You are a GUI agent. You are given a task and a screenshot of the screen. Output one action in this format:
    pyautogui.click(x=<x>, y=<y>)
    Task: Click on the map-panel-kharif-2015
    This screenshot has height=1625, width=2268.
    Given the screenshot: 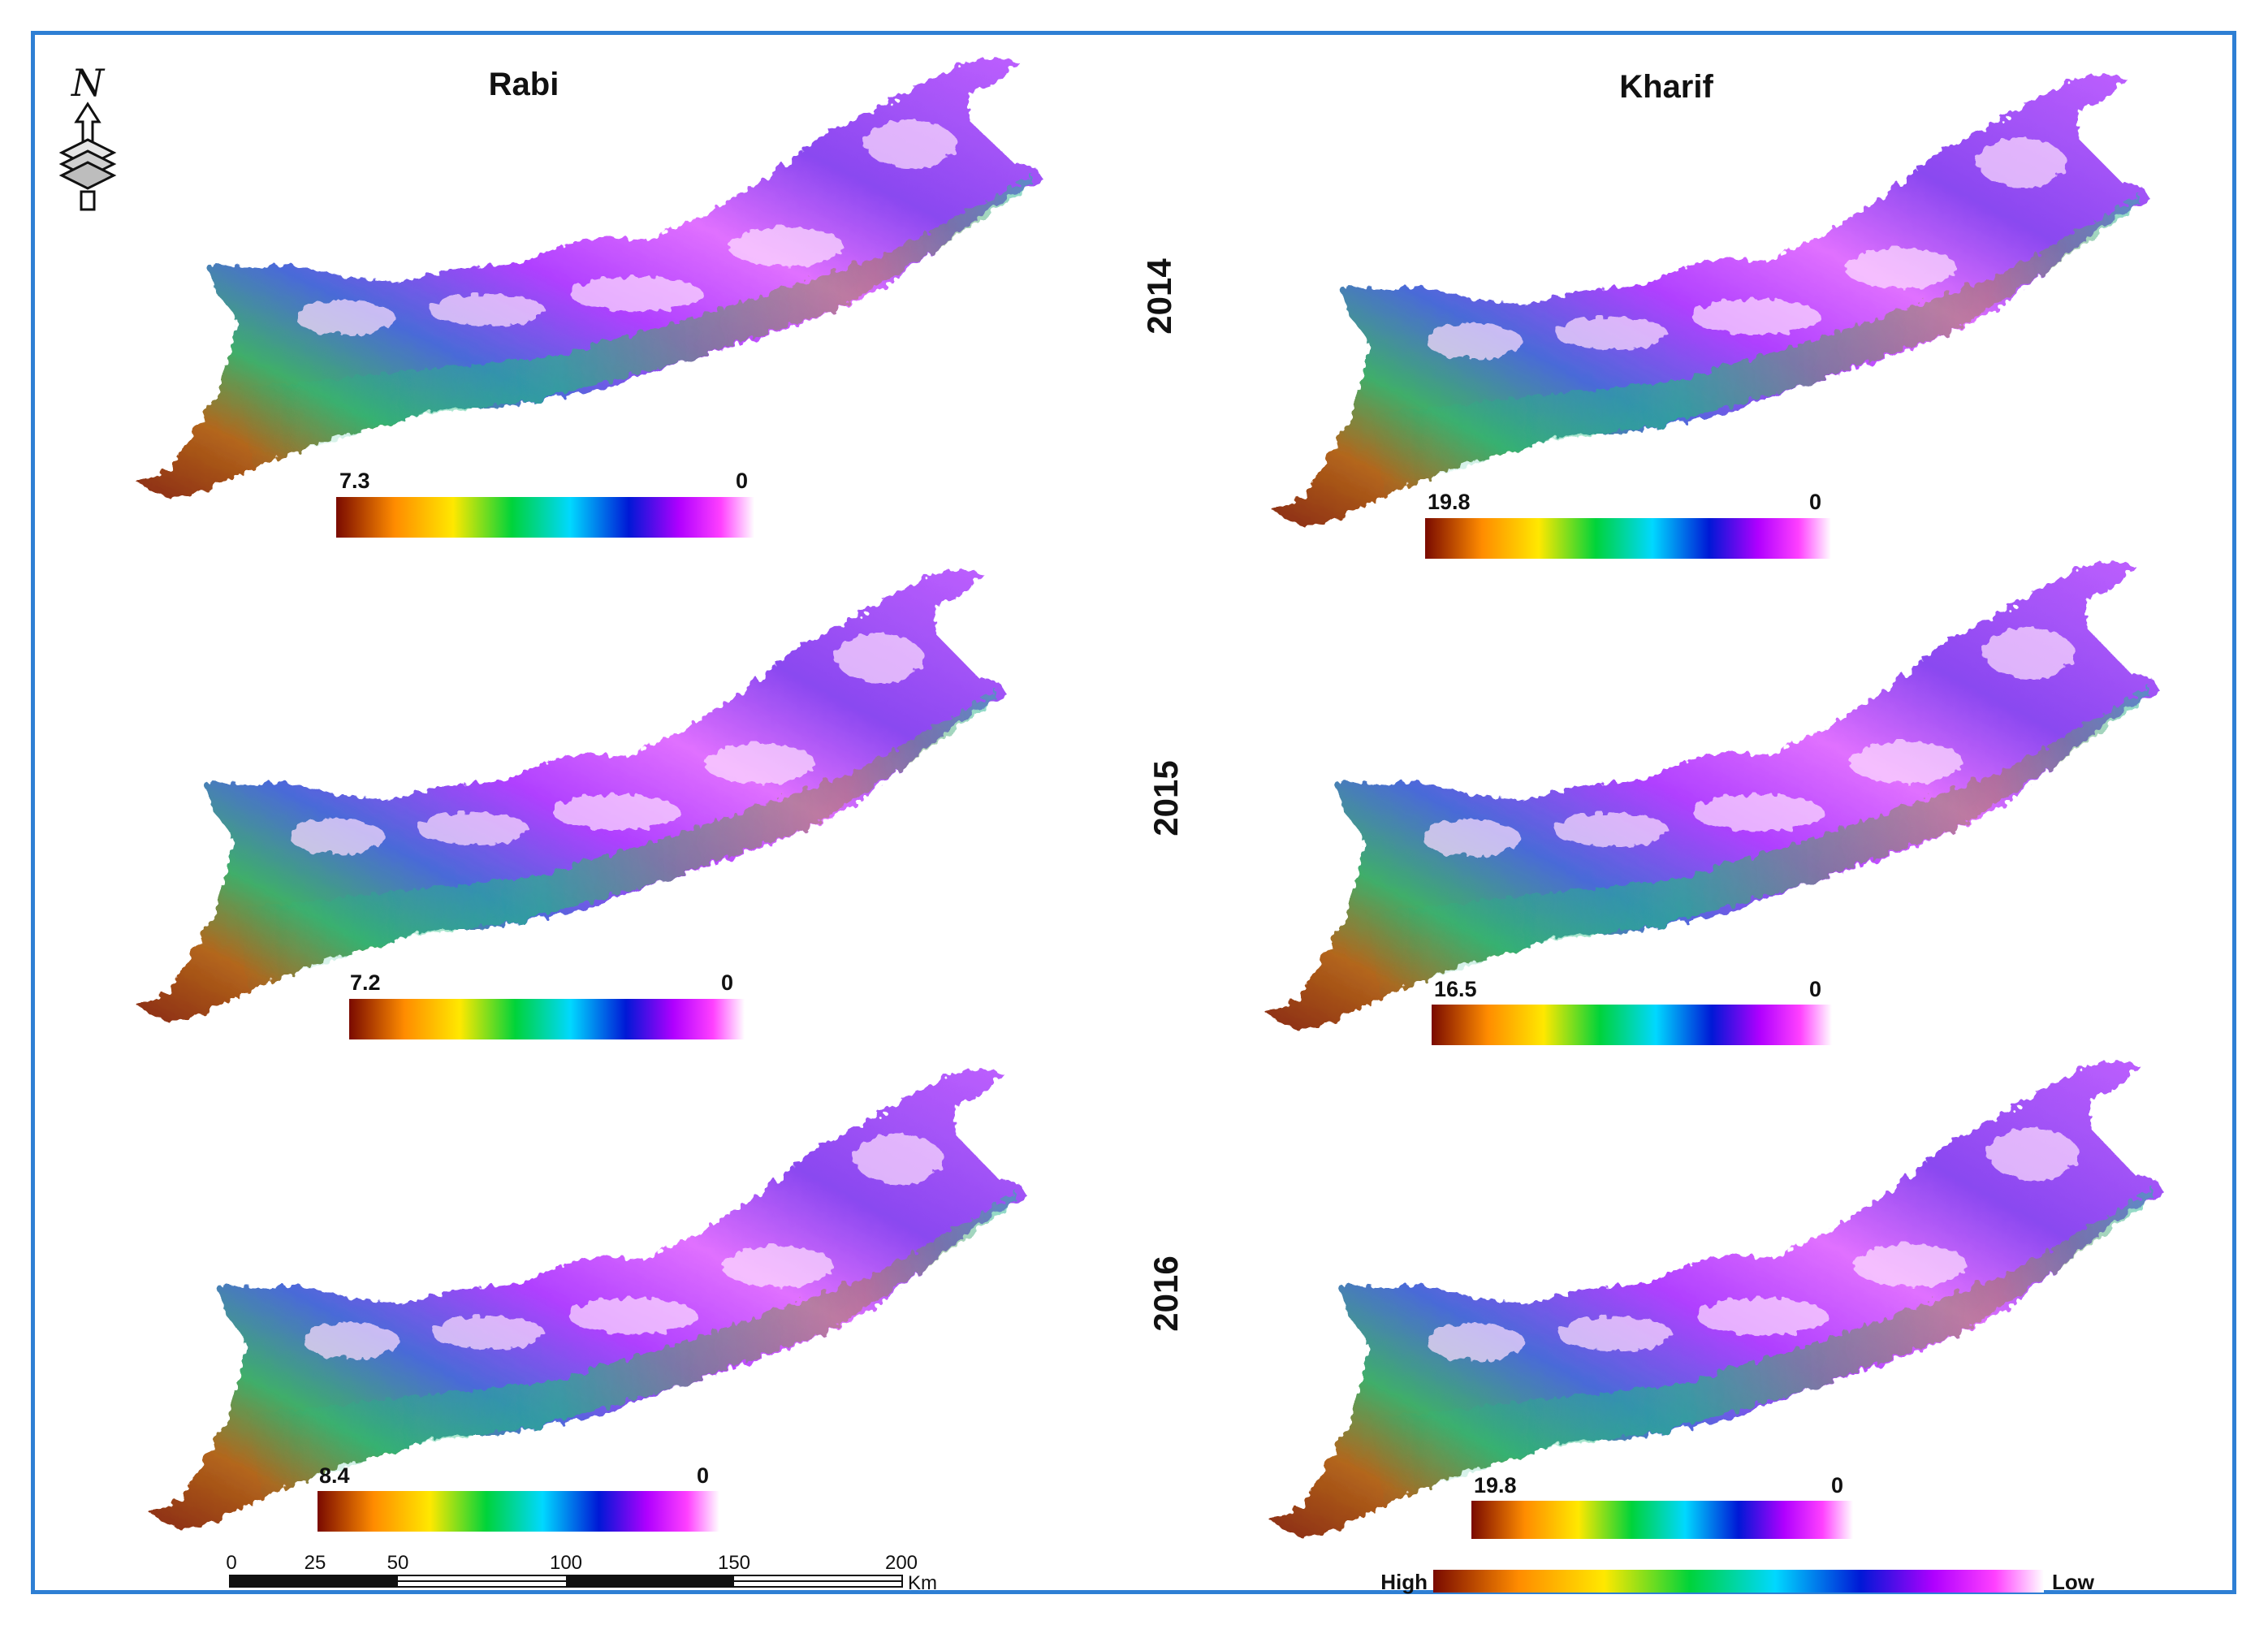 What is the action you would take?
    pyautogui.click(x=1713, y=795)
    